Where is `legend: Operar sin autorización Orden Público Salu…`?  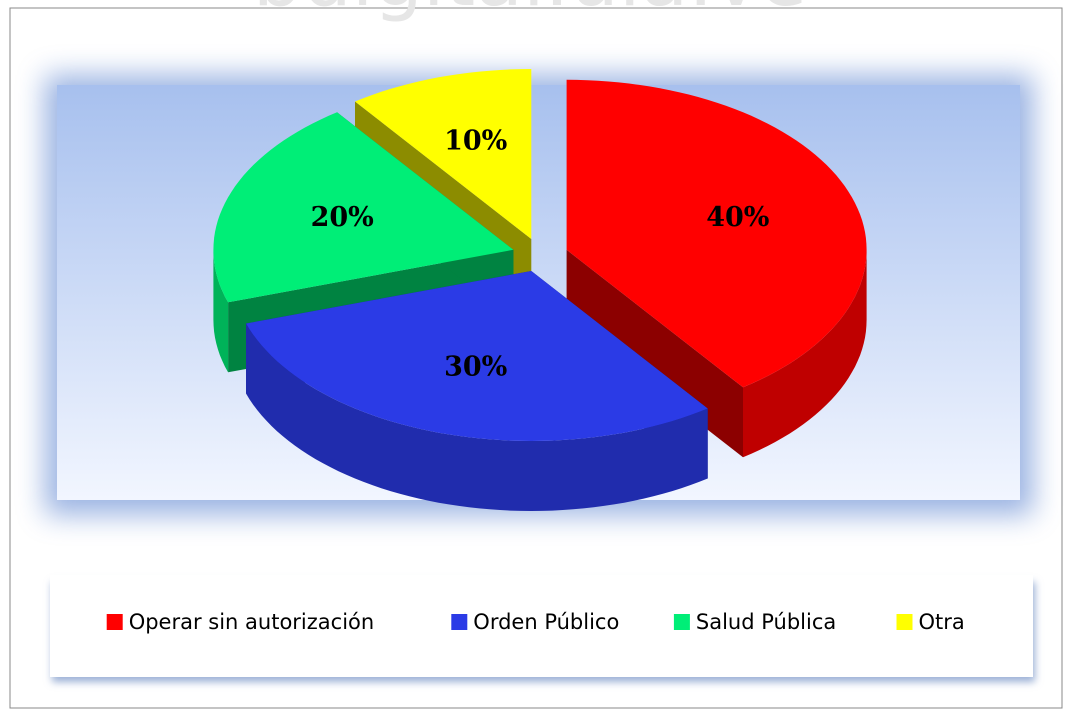 legend: Operar sin autorización Orden Público Salu… is located at coordinates (535, 622).